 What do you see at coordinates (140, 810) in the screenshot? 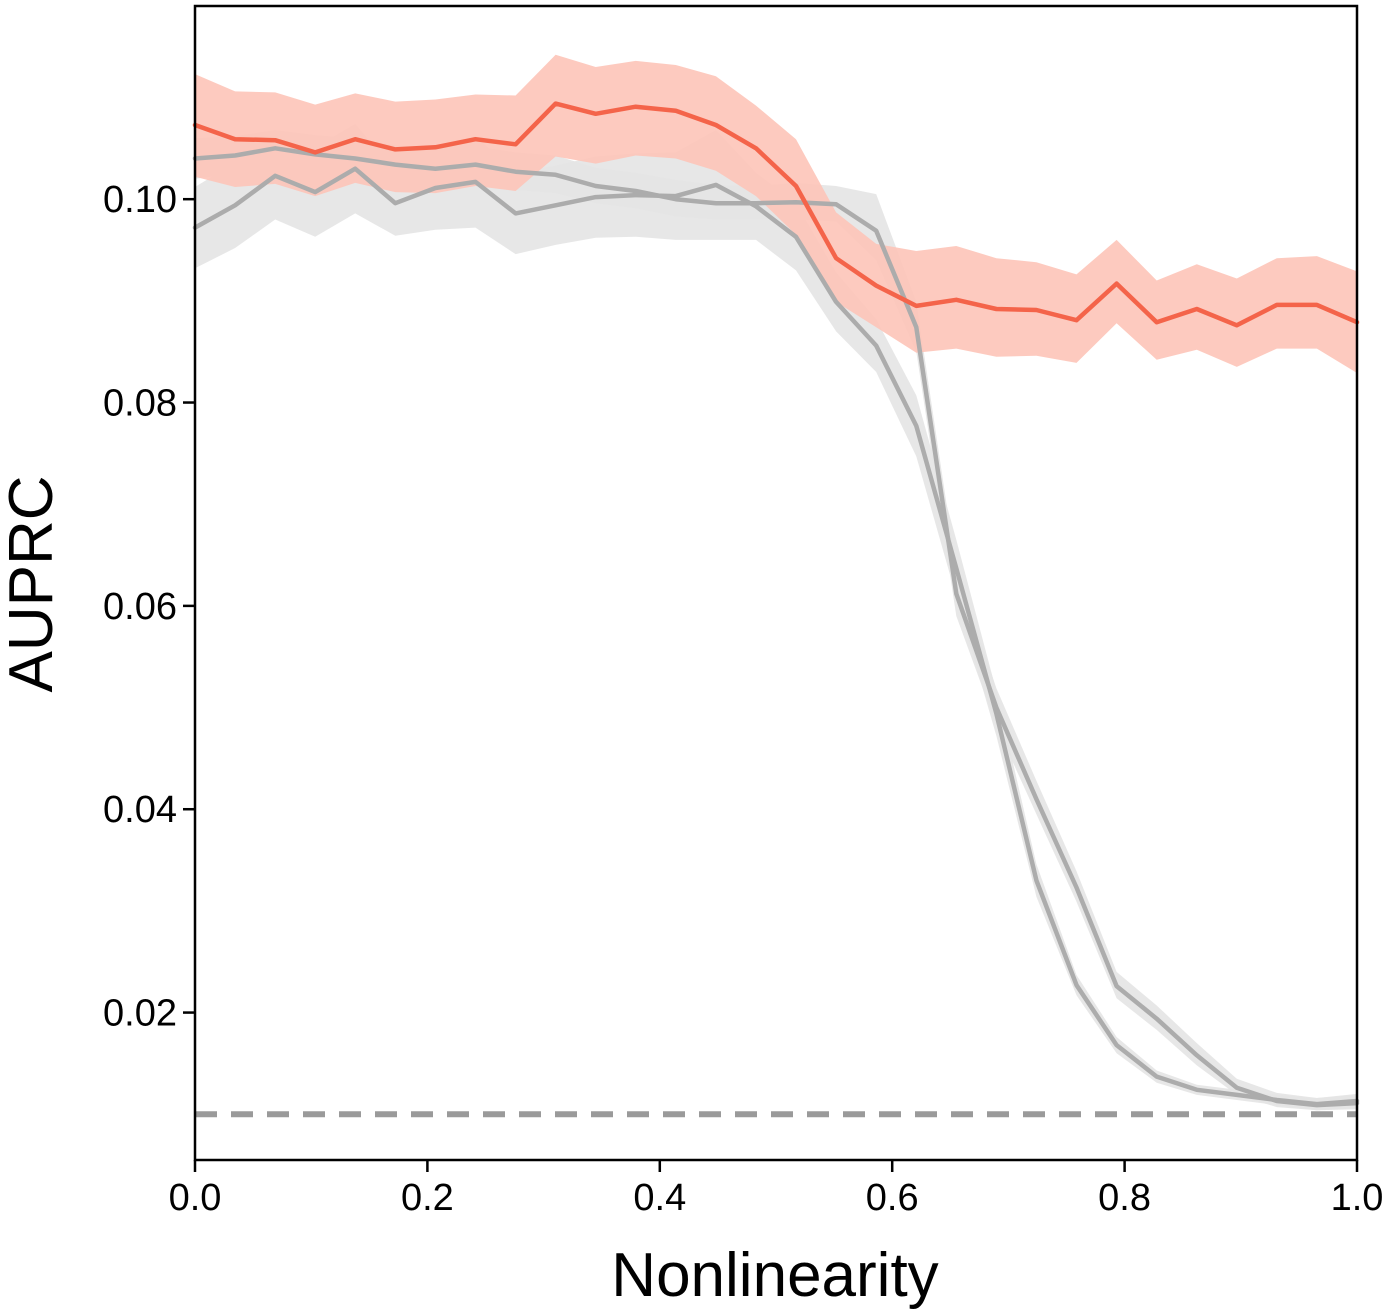
I see `y-tick-label: 0.04` at bounding box center [140, 810].